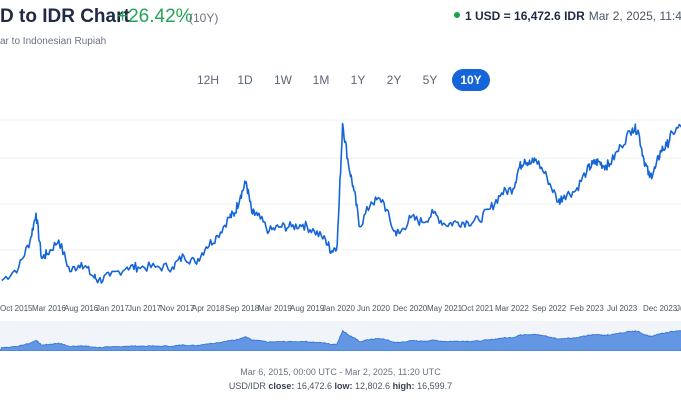 The width and height of the screenshot is (681, 400). What do you see at coordinates (208, 308) in the screenshot?
I see `x-tick-label: Apr 2018` at bounding box center [208, 308].